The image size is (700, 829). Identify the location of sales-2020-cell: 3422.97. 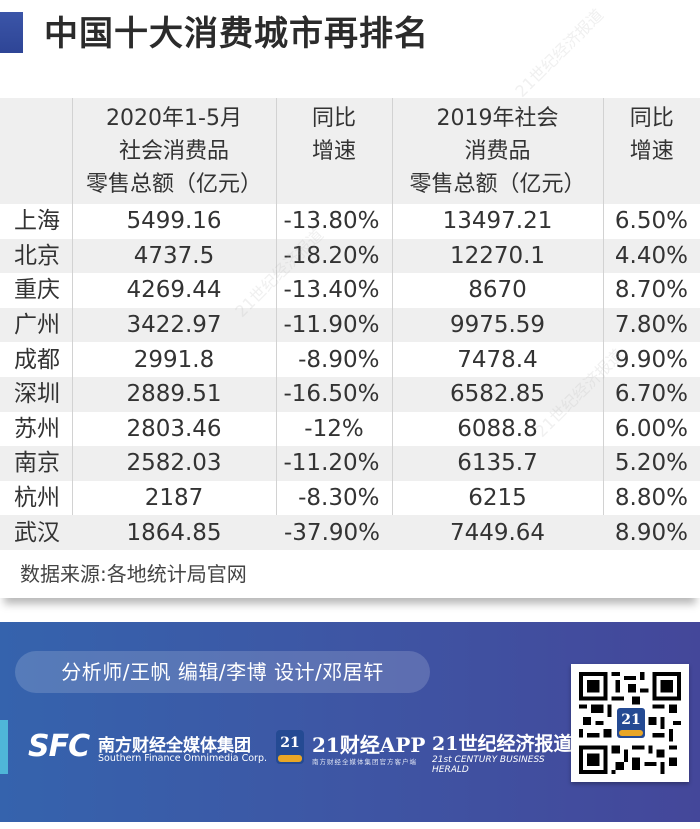
(173, 325).